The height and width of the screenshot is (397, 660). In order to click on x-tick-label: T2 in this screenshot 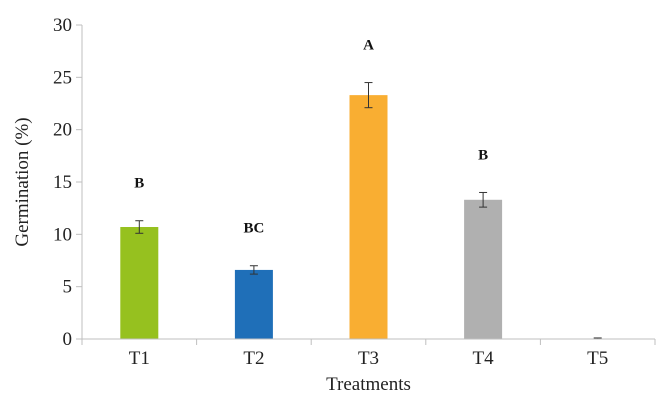, I will do `click(253, 358)`.